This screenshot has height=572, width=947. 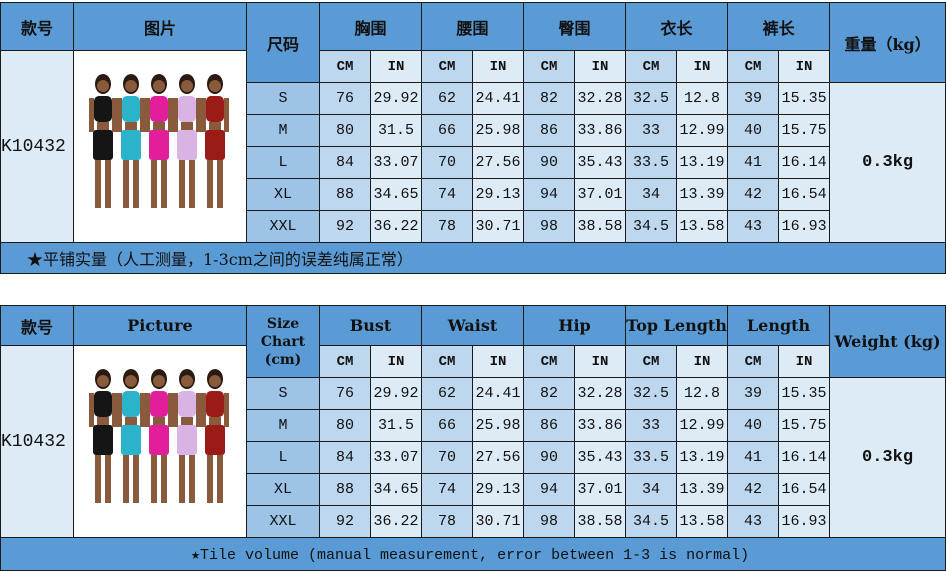 What do you see at coordinates (498, 425) in the screenshot?
I see `measurement-cell: 25.98` at bounding box center [498, 425].